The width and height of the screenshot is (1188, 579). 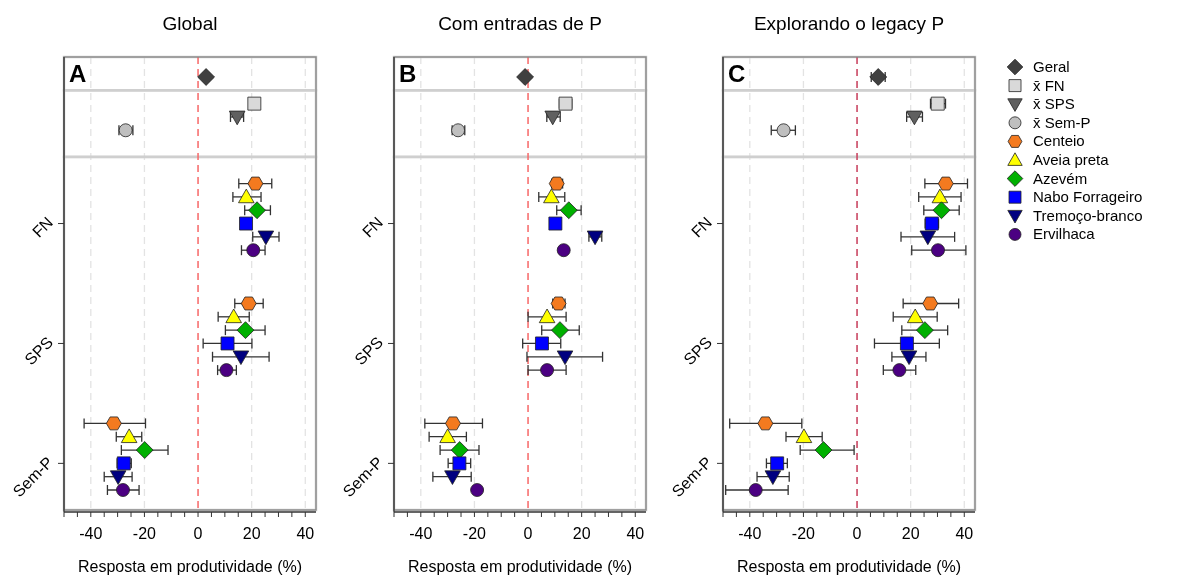 I want to click on legend-label: Geral, so click(x=1051, y=66).